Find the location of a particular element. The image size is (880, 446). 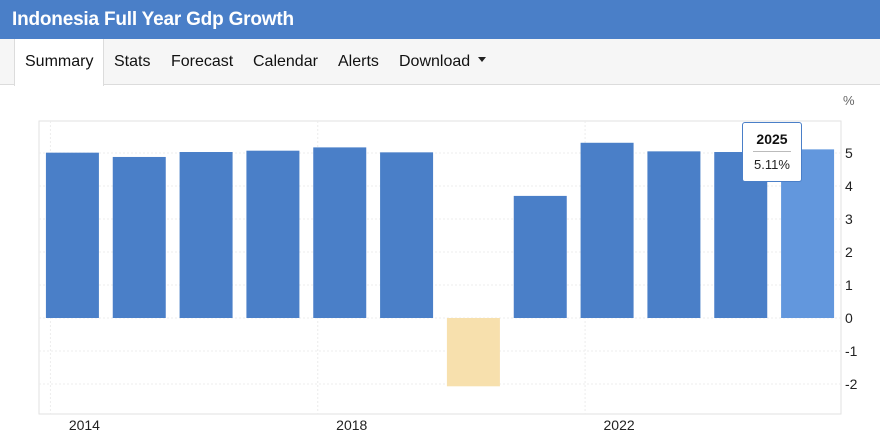

tab-forecast: Forecast is located at coordinates (202, 61).